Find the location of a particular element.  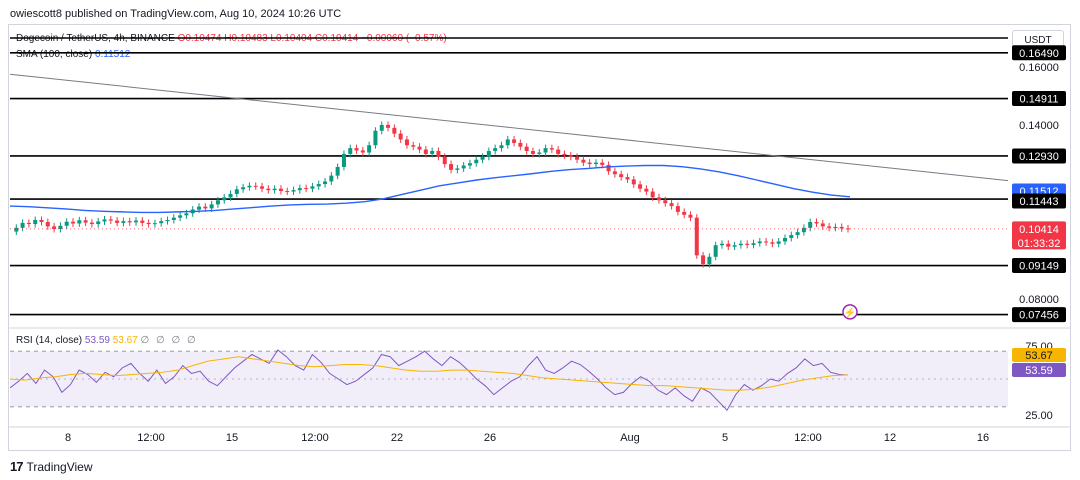

rsi-label: RSI (14, close) is located at coordinates (49, 340).